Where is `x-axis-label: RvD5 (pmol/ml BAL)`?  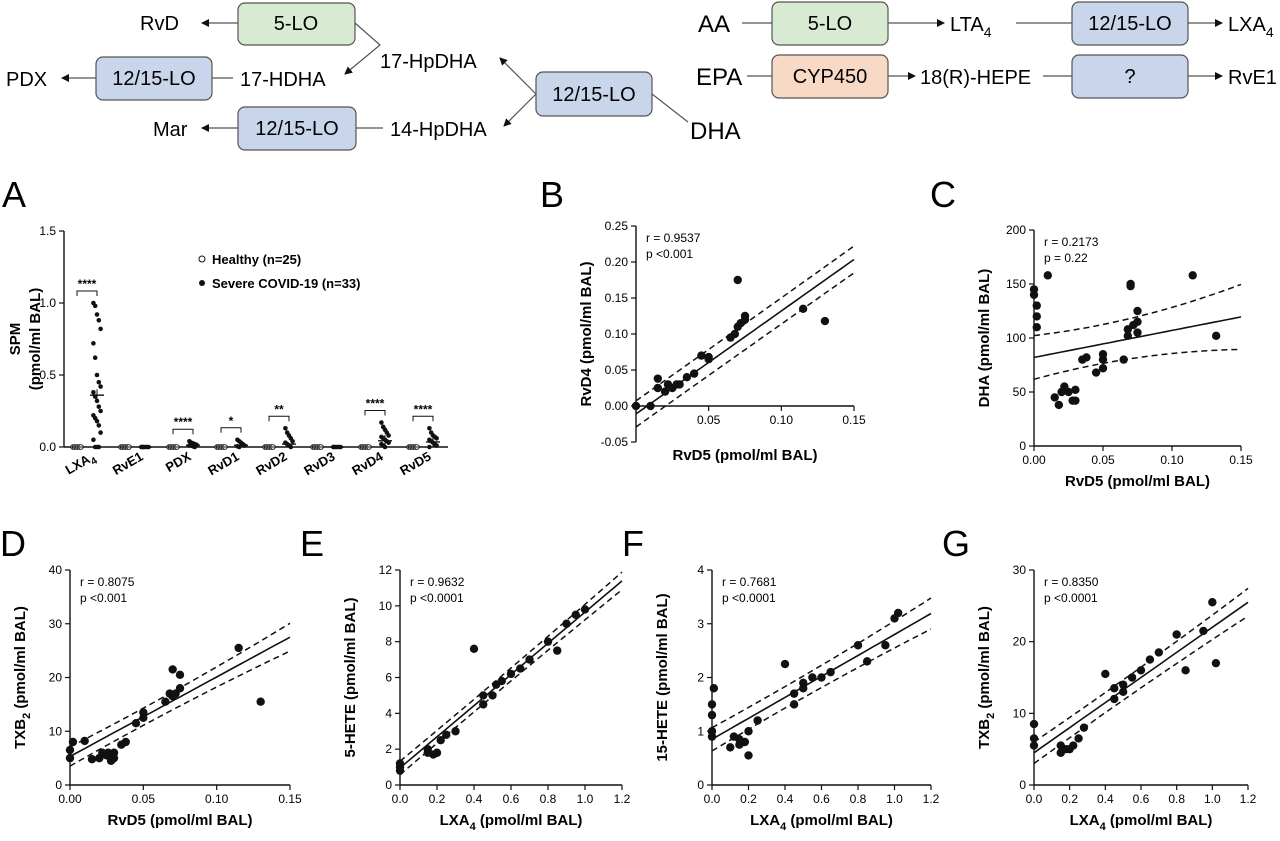
x-axis-label: RvD5 (pmol/ml BAL) is located at coordinates (1137, 481).